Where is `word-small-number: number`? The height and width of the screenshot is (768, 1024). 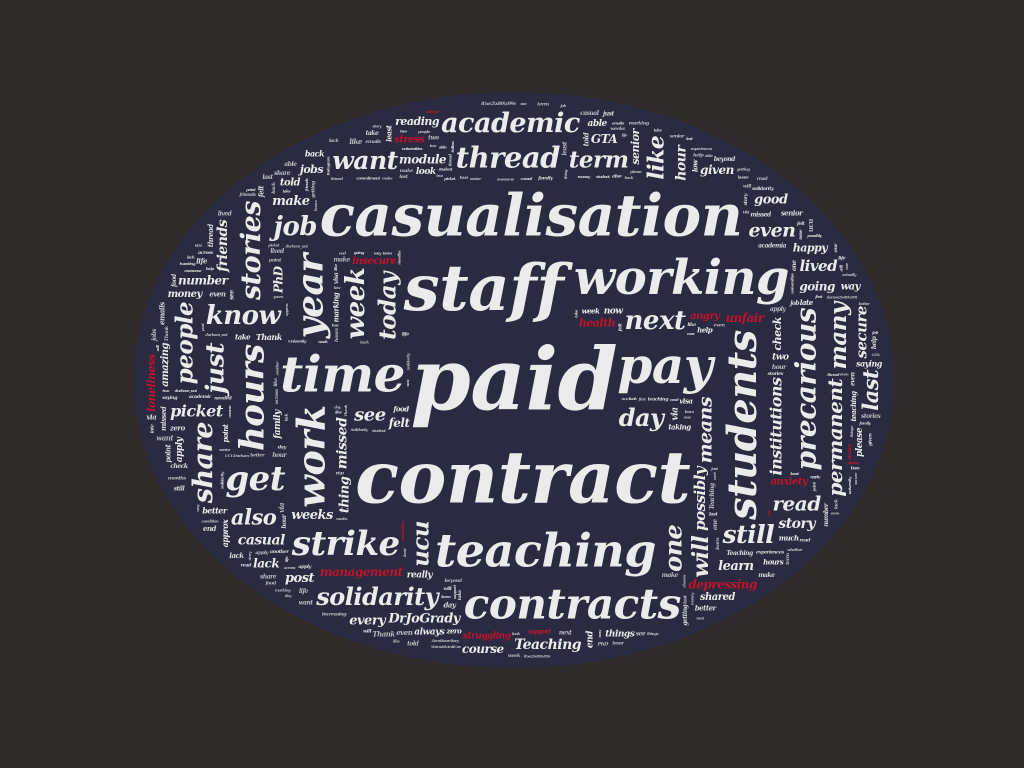 word-small-number: number is located at coordinates (204, 281).